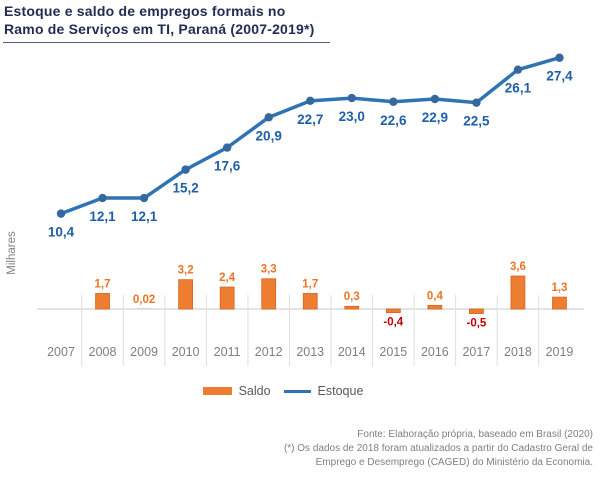 The width and height of the screenshot is (600, 477). Describe the element at coordinates (435, 99) in the screenshot. I see `estoque-point-2016` at that location.